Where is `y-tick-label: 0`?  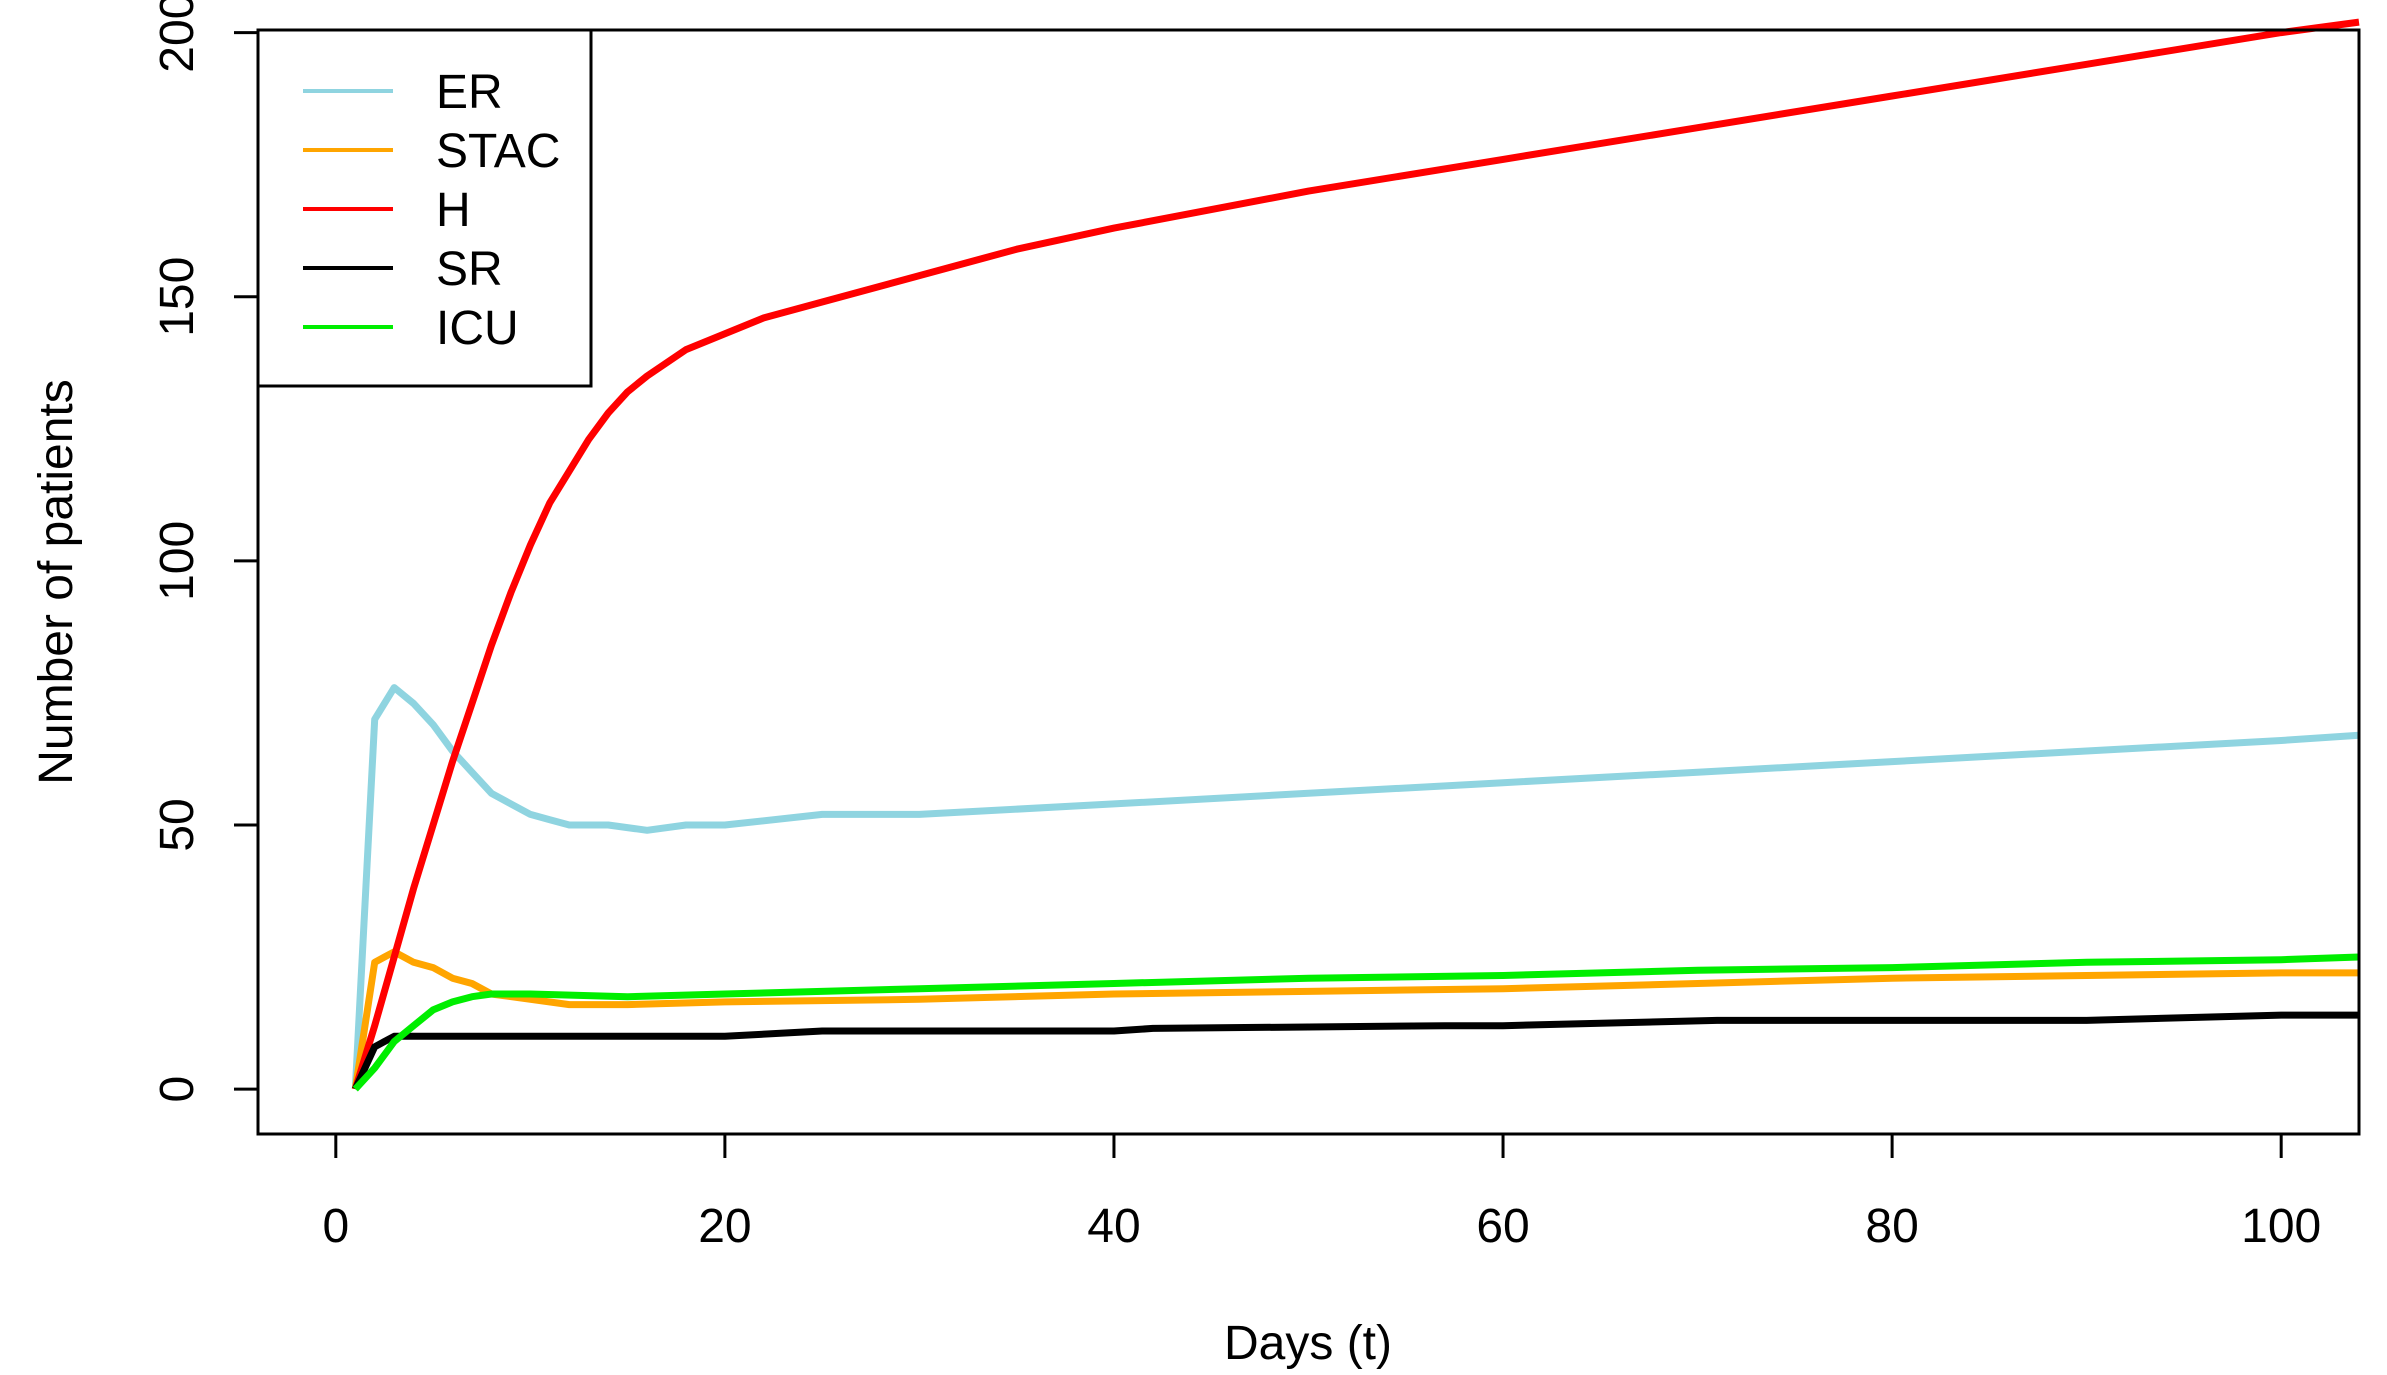 y-tick-label: 0 is located at coordinates (177, 1089).